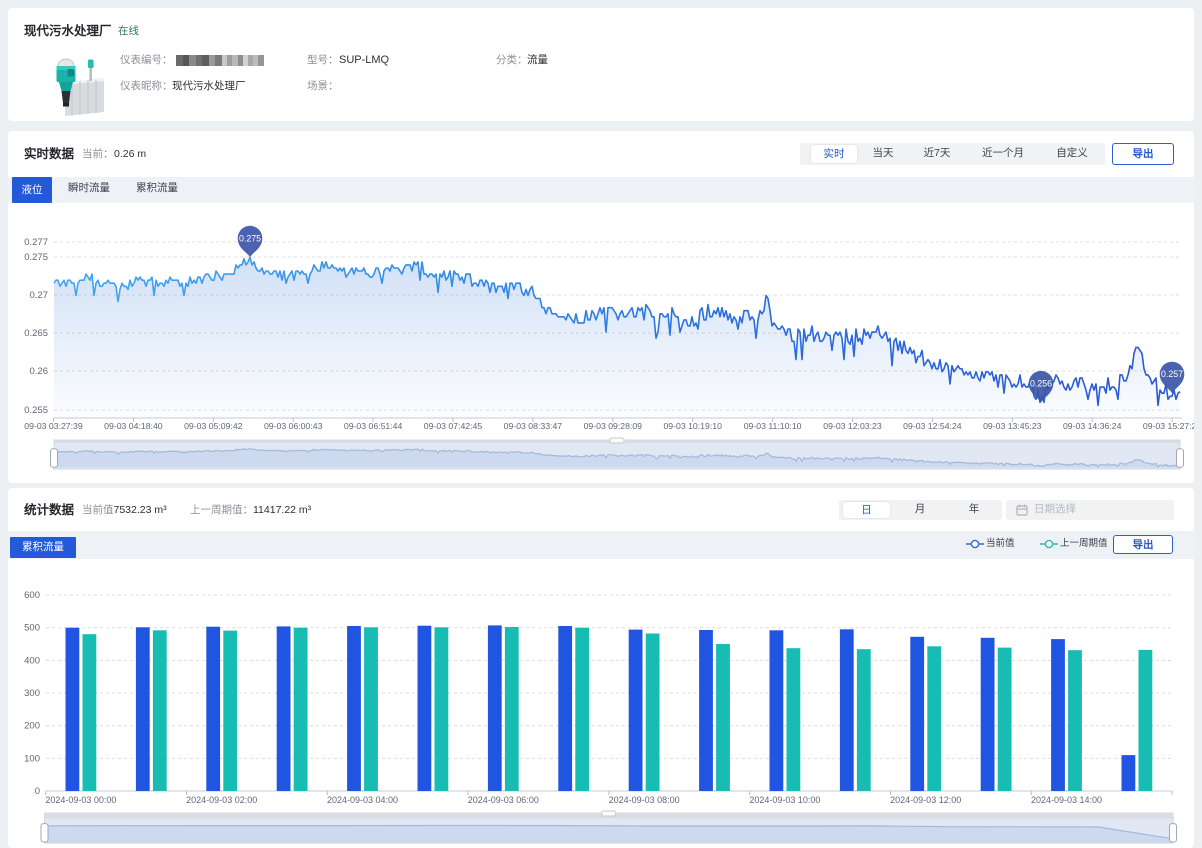 The height and width of the screenshot is (848, 1202). What do you see at coordinates (32, 758) in the screenshot?
I see `svg-text: 100` at bounding box center [32, 758].